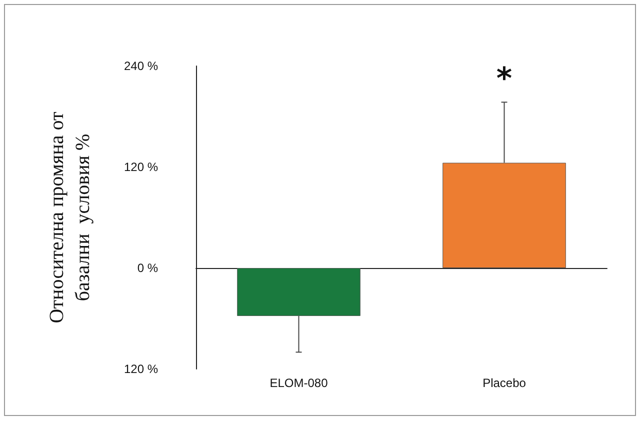 The image size is (642, 422). What do you see at coordinates (504, 79) in the screenshot?
I see `annotation: *` at bounding box center [504, 79].